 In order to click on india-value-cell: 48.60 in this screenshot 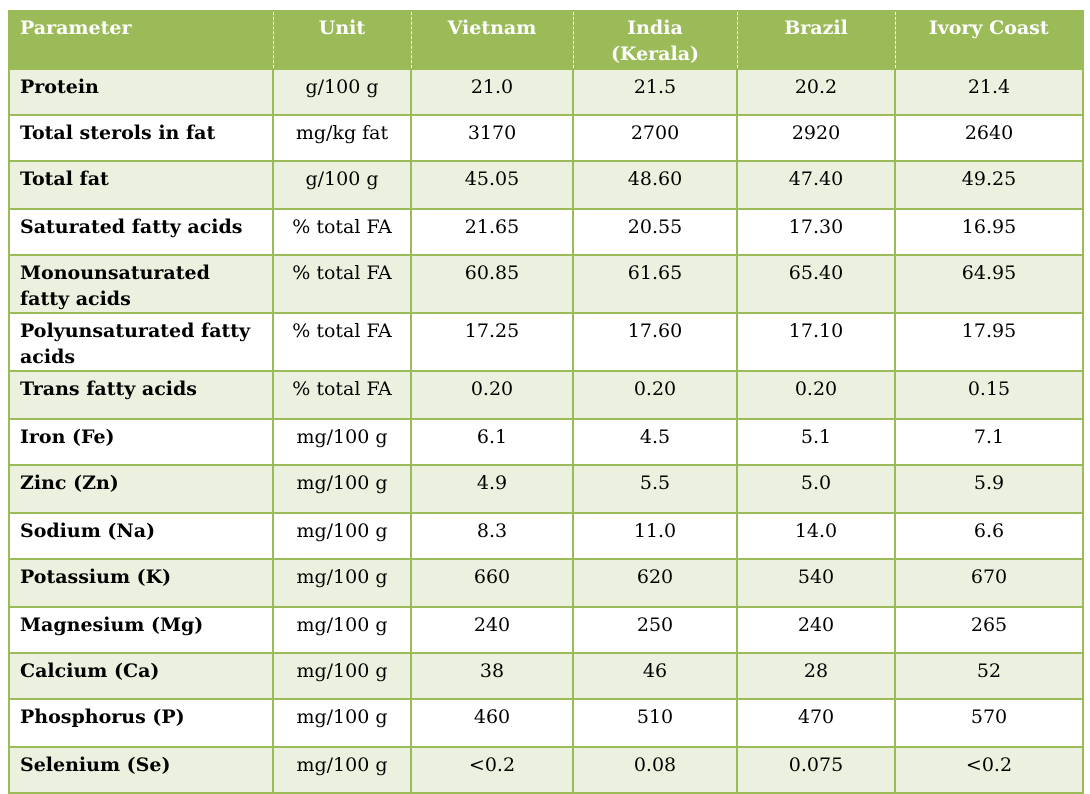, I will do `click(655, 185)`.